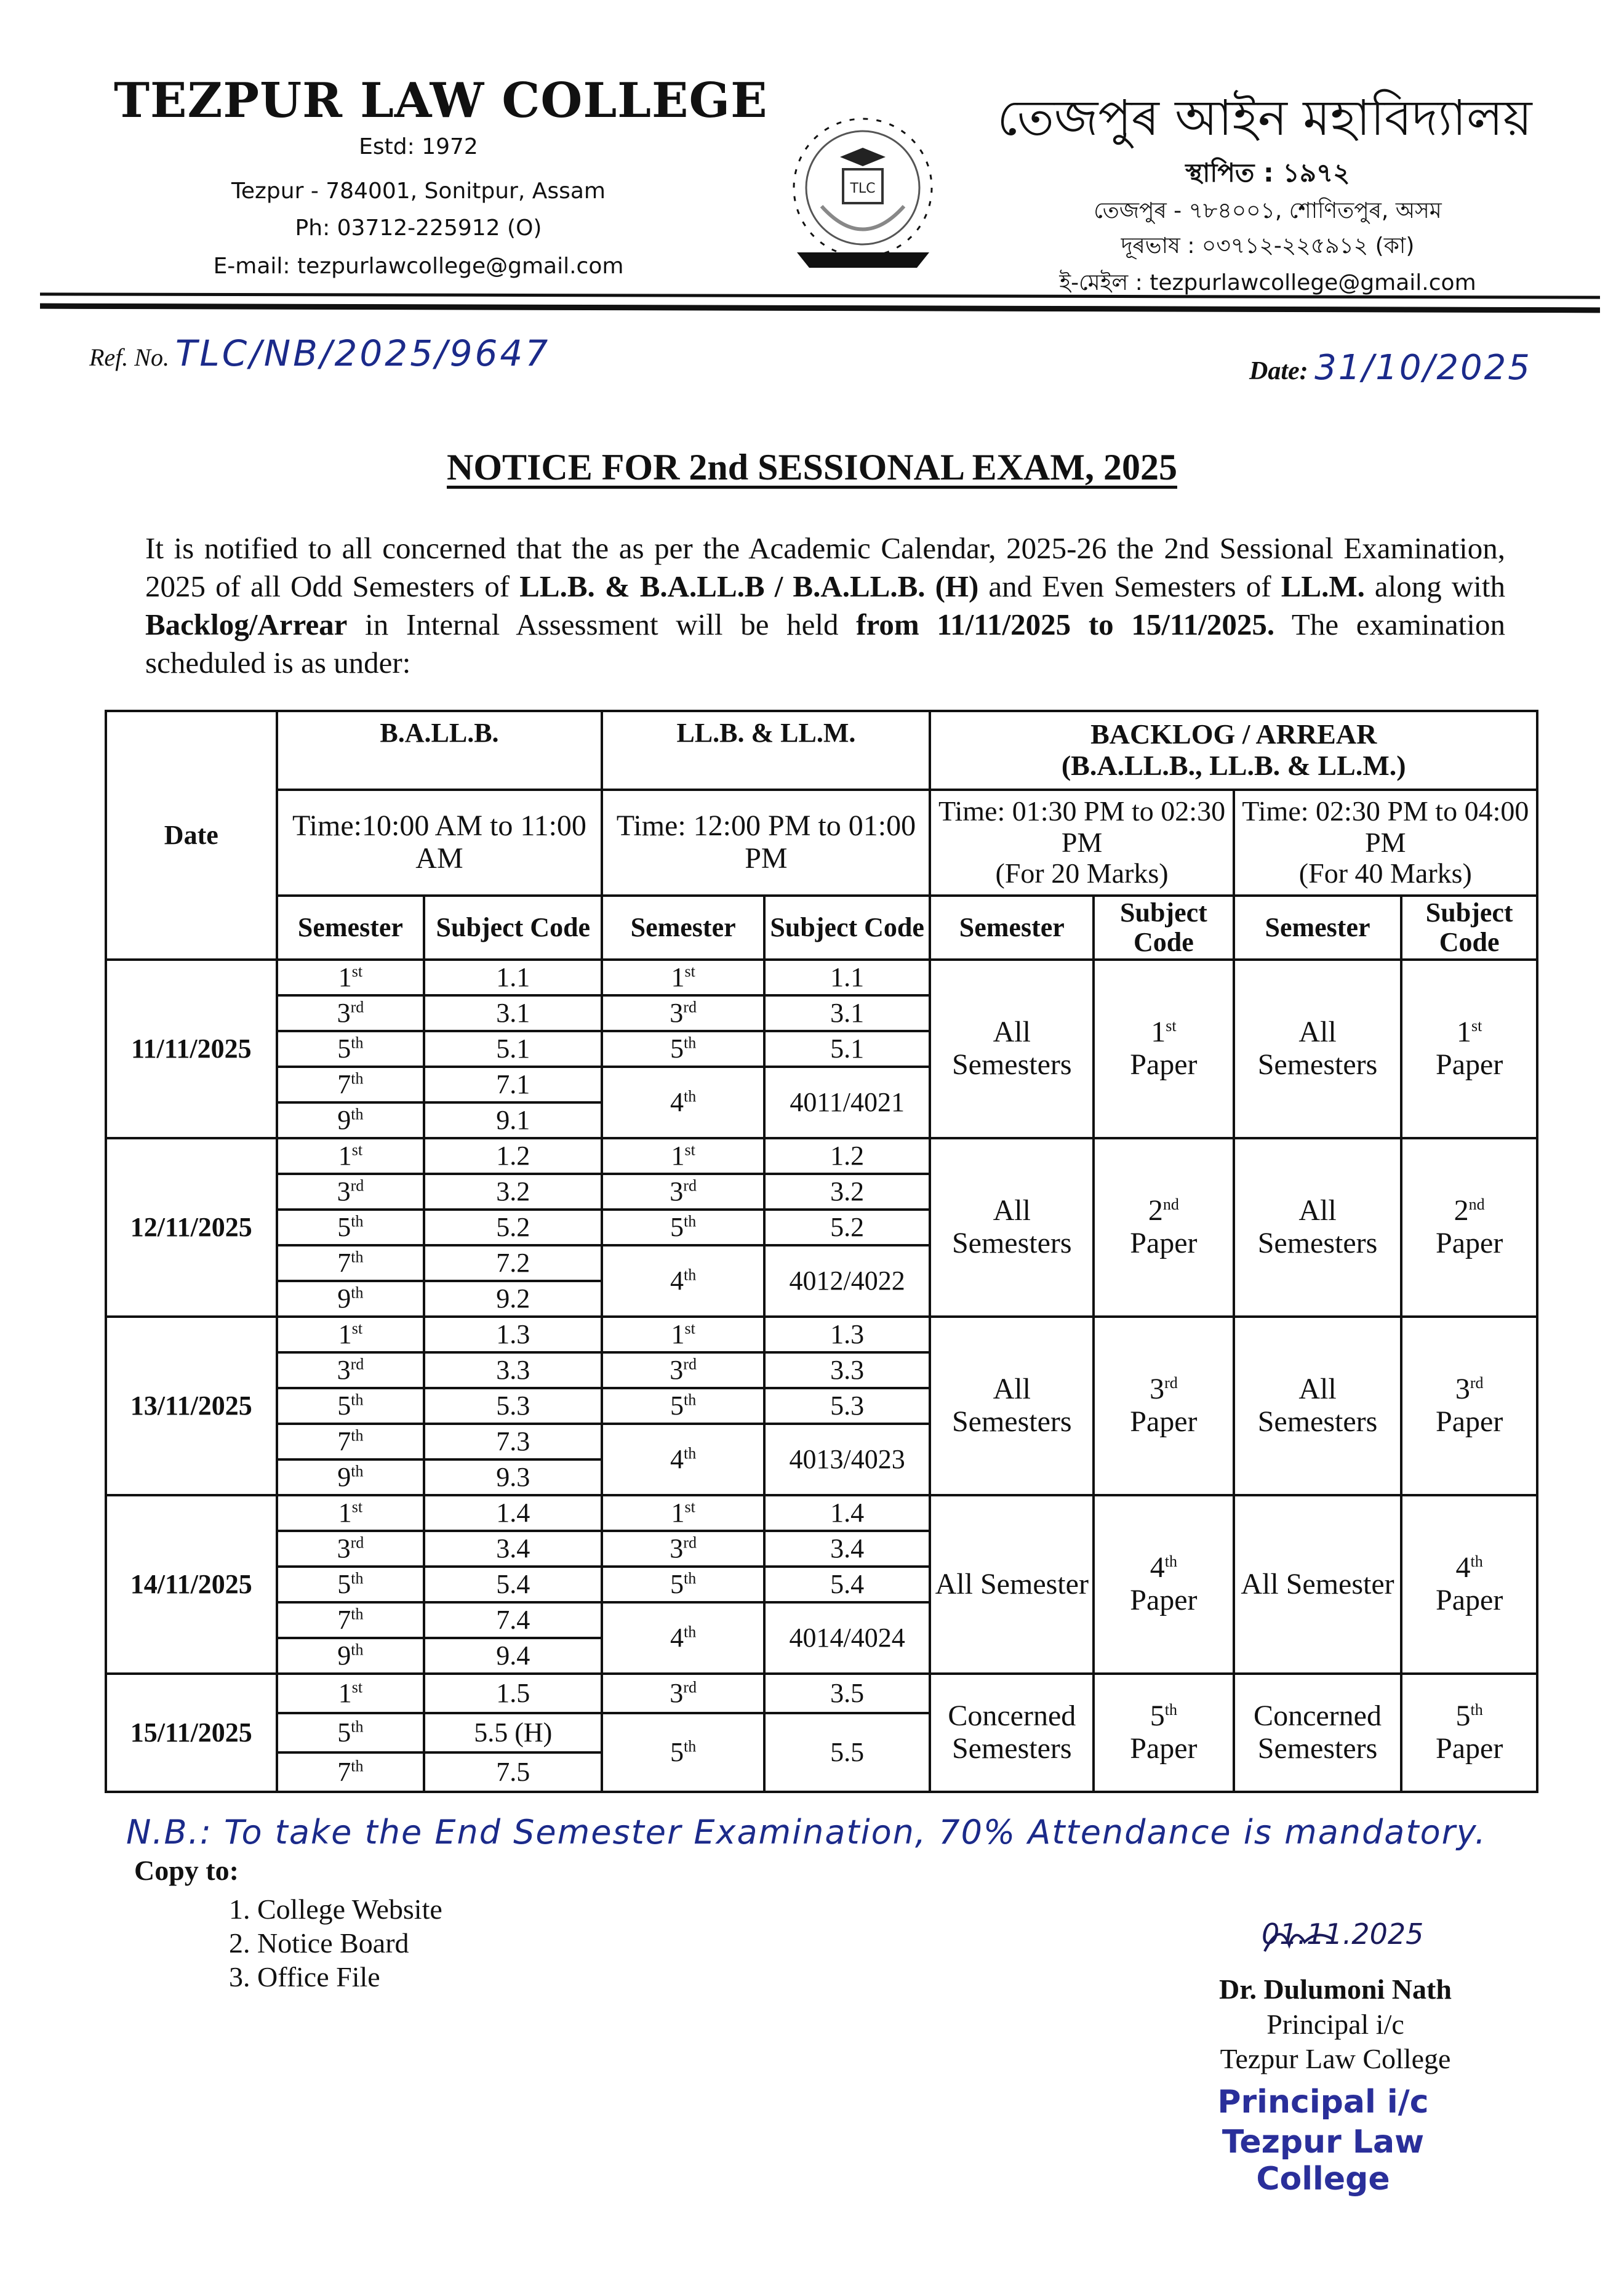 The height and width of the screenshot is (2272, 1624). What do you see at coordinates (847, 1406) in the screenshot?
I see `subject-code-cell: 5.3` at bounding box center [847, 1406].